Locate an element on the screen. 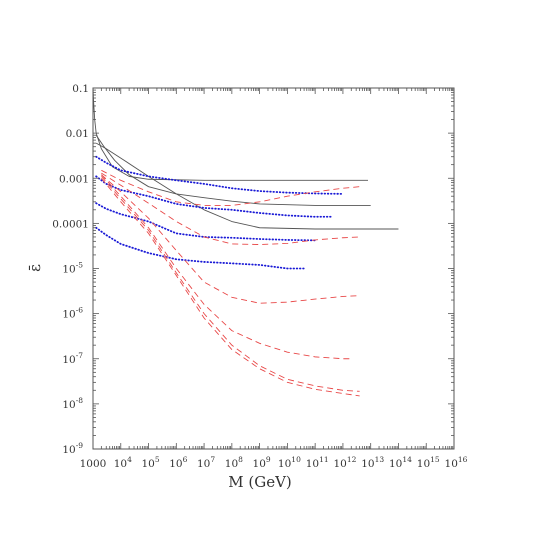 The height and width of the screenshot is (540, 540). y-tick-label: 0.1 is located at coordinates (80, 89).